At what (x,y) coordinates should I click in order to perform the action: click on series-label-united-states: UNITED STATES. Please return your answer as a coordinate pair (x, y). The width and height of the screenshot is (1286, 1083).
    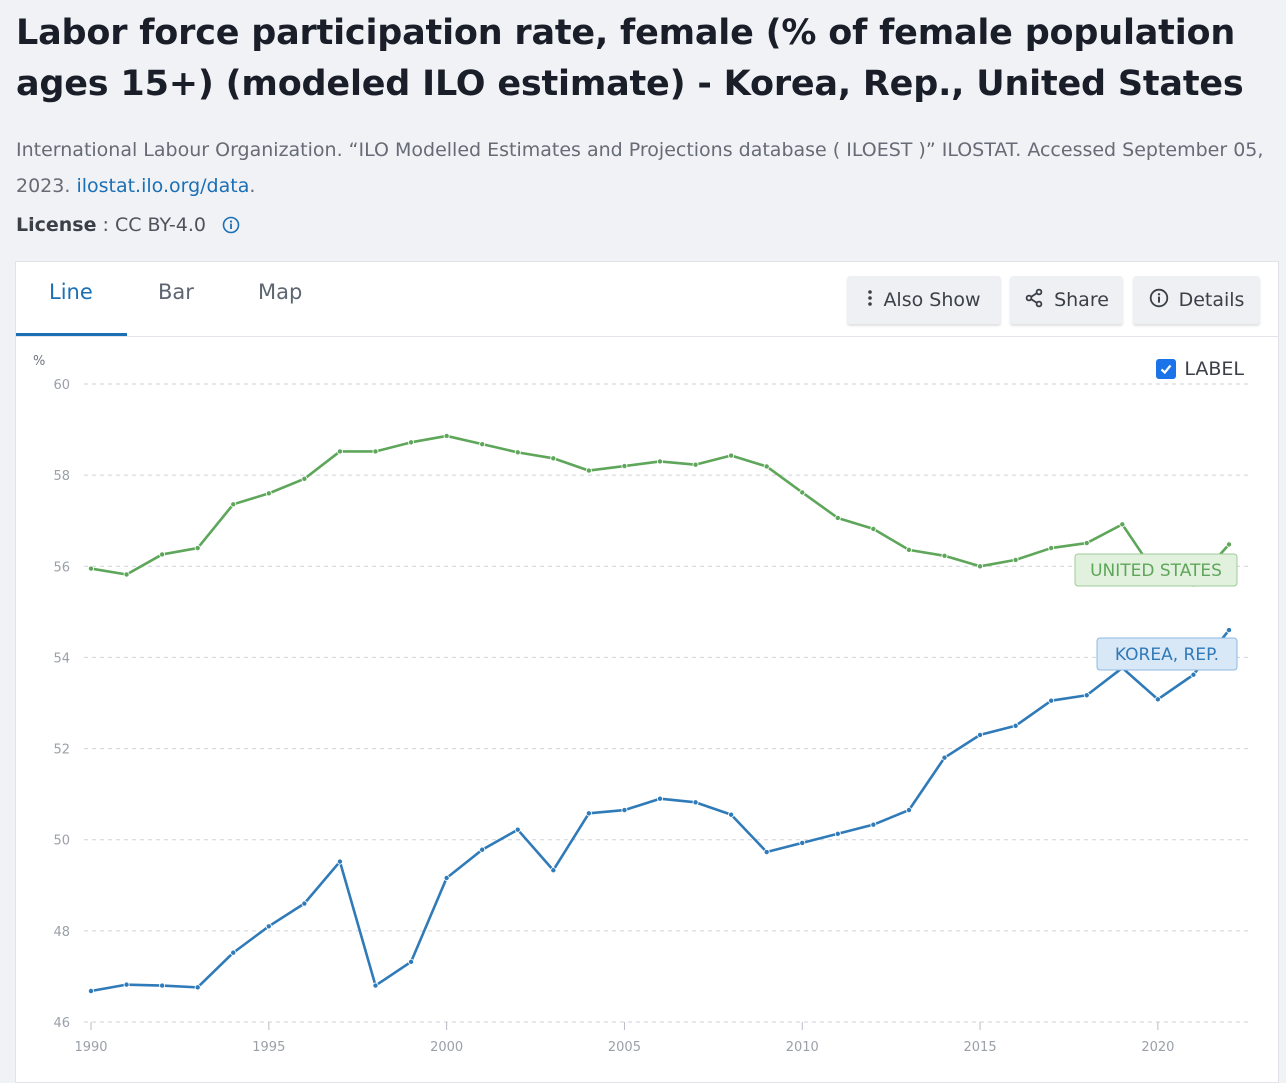
    Looking at the image, I should click on (1156, 571).